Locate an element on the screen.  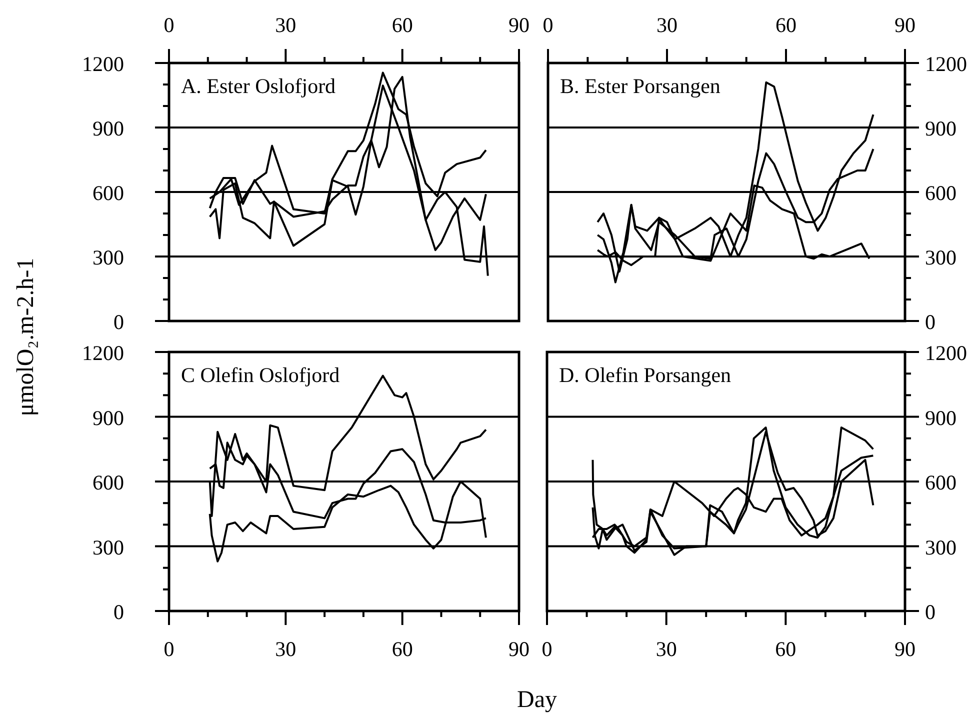
text: A. Ester Oslofjord is located at coordinates (258, 86).